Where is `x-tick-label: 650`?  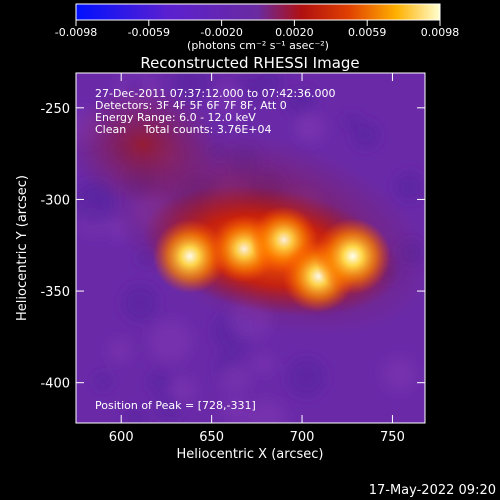
x-tick-label: 650 is located at coordinates (211, 437).